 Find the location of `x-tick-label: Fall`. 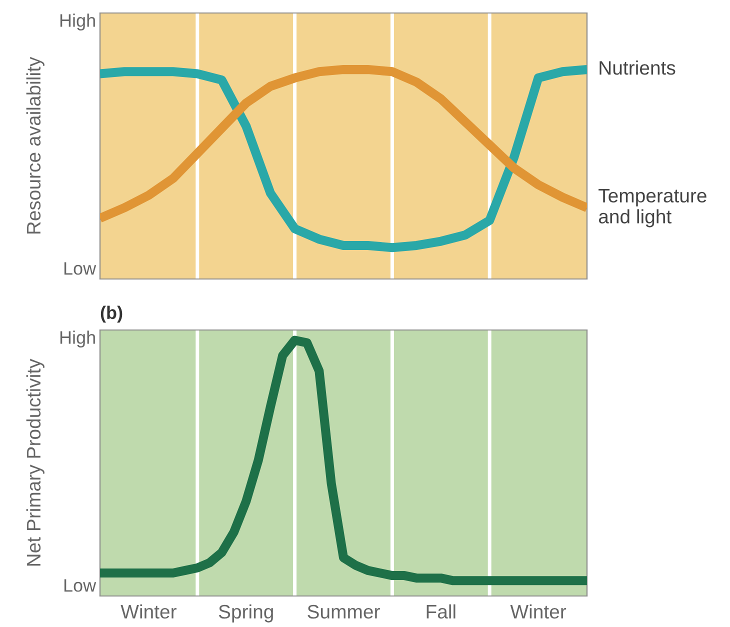

x-tick-label: Fall is located at coordinates (441, 611).